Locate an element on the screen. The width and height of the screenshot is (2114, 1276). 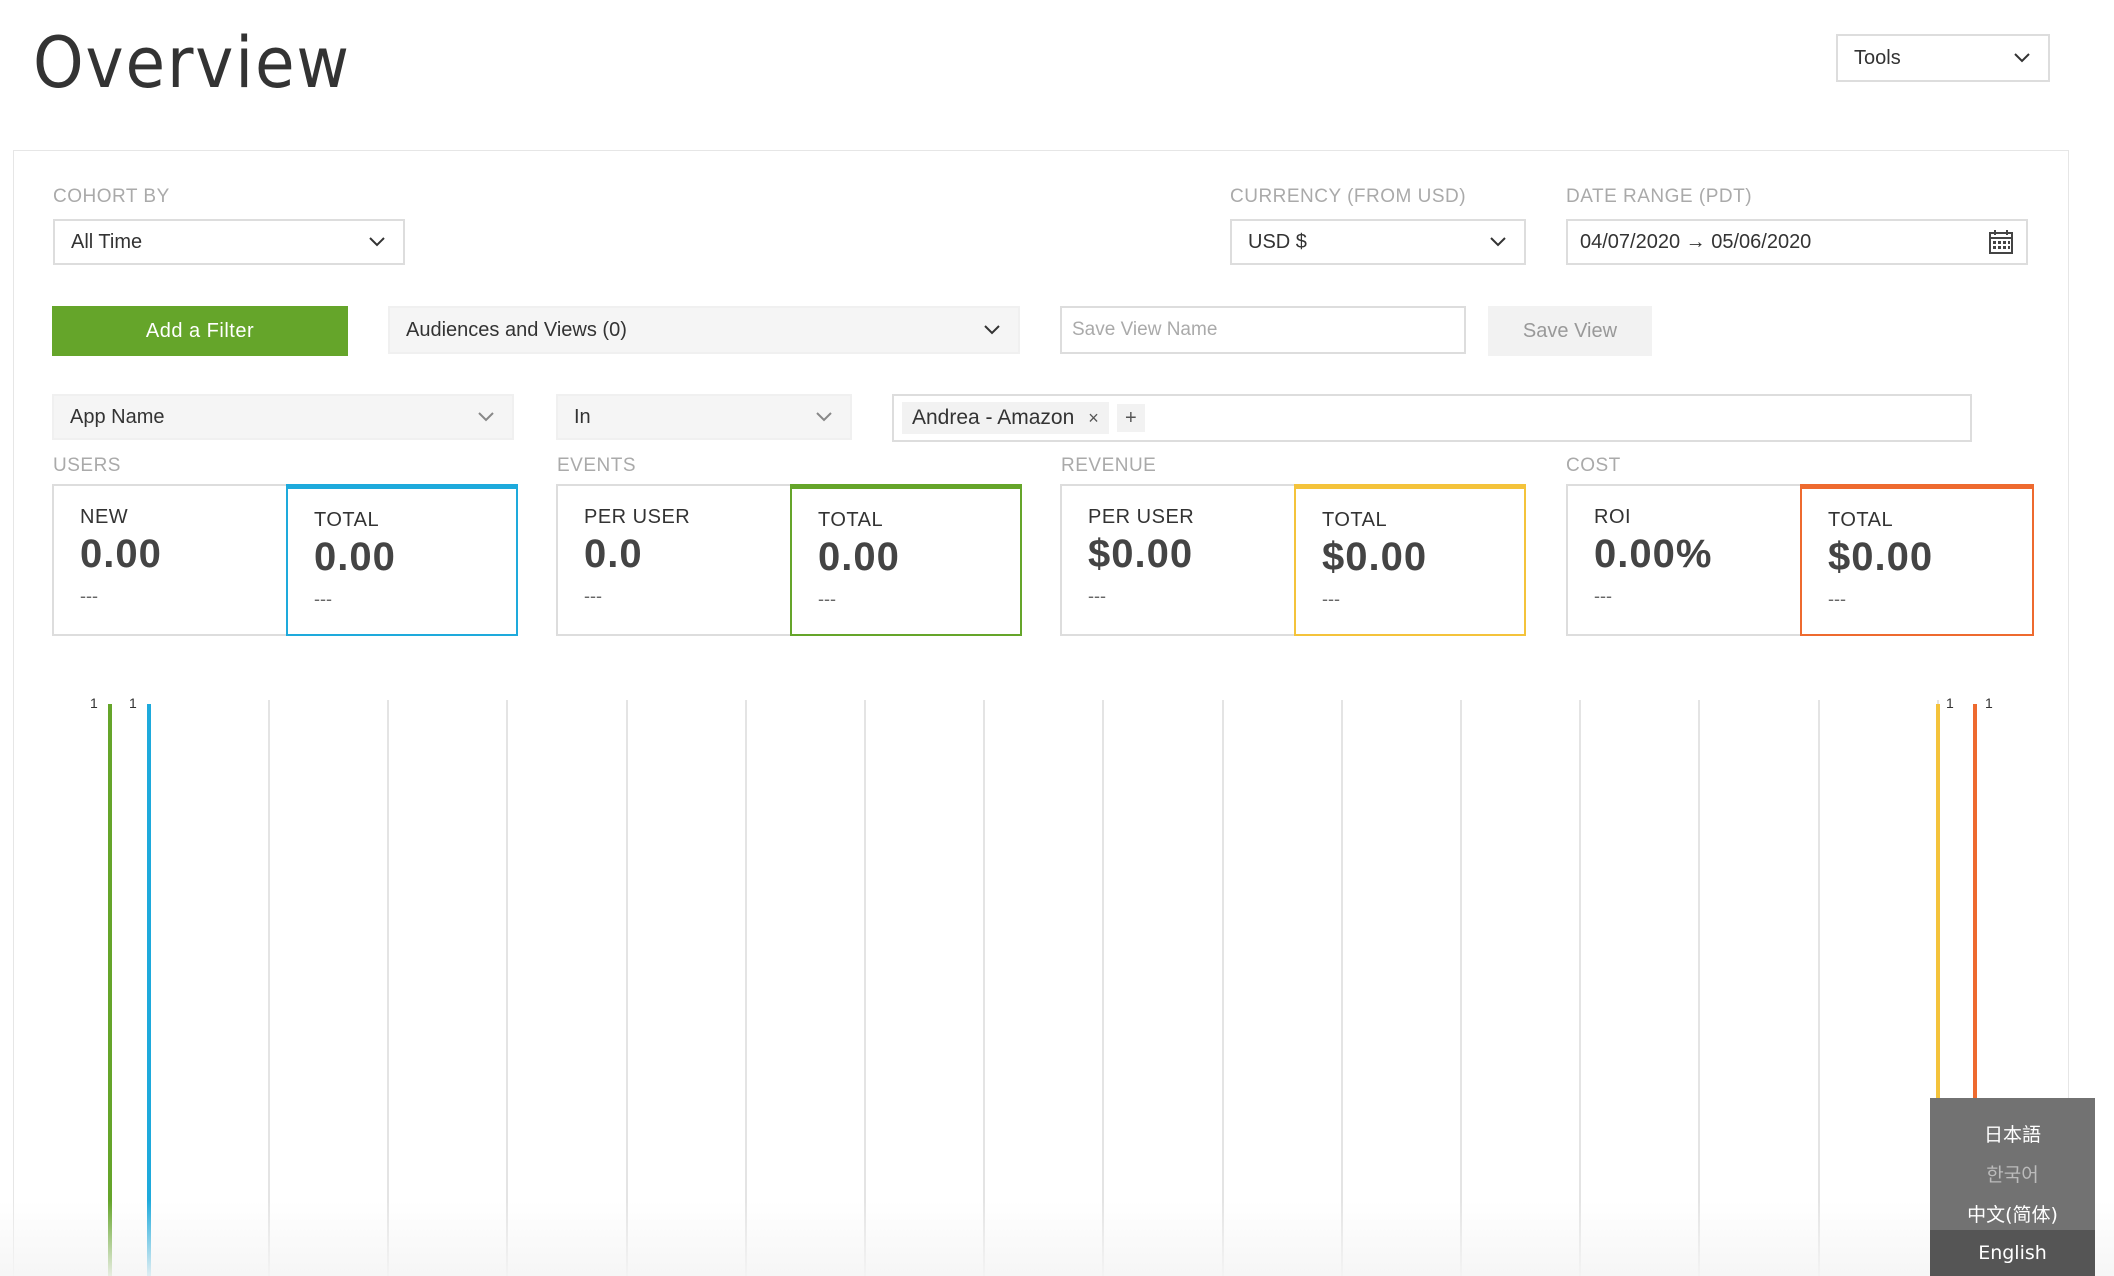
date-range-input: 04/07/2020 → 05/06/2020 is located at coordinates (1797, 242).